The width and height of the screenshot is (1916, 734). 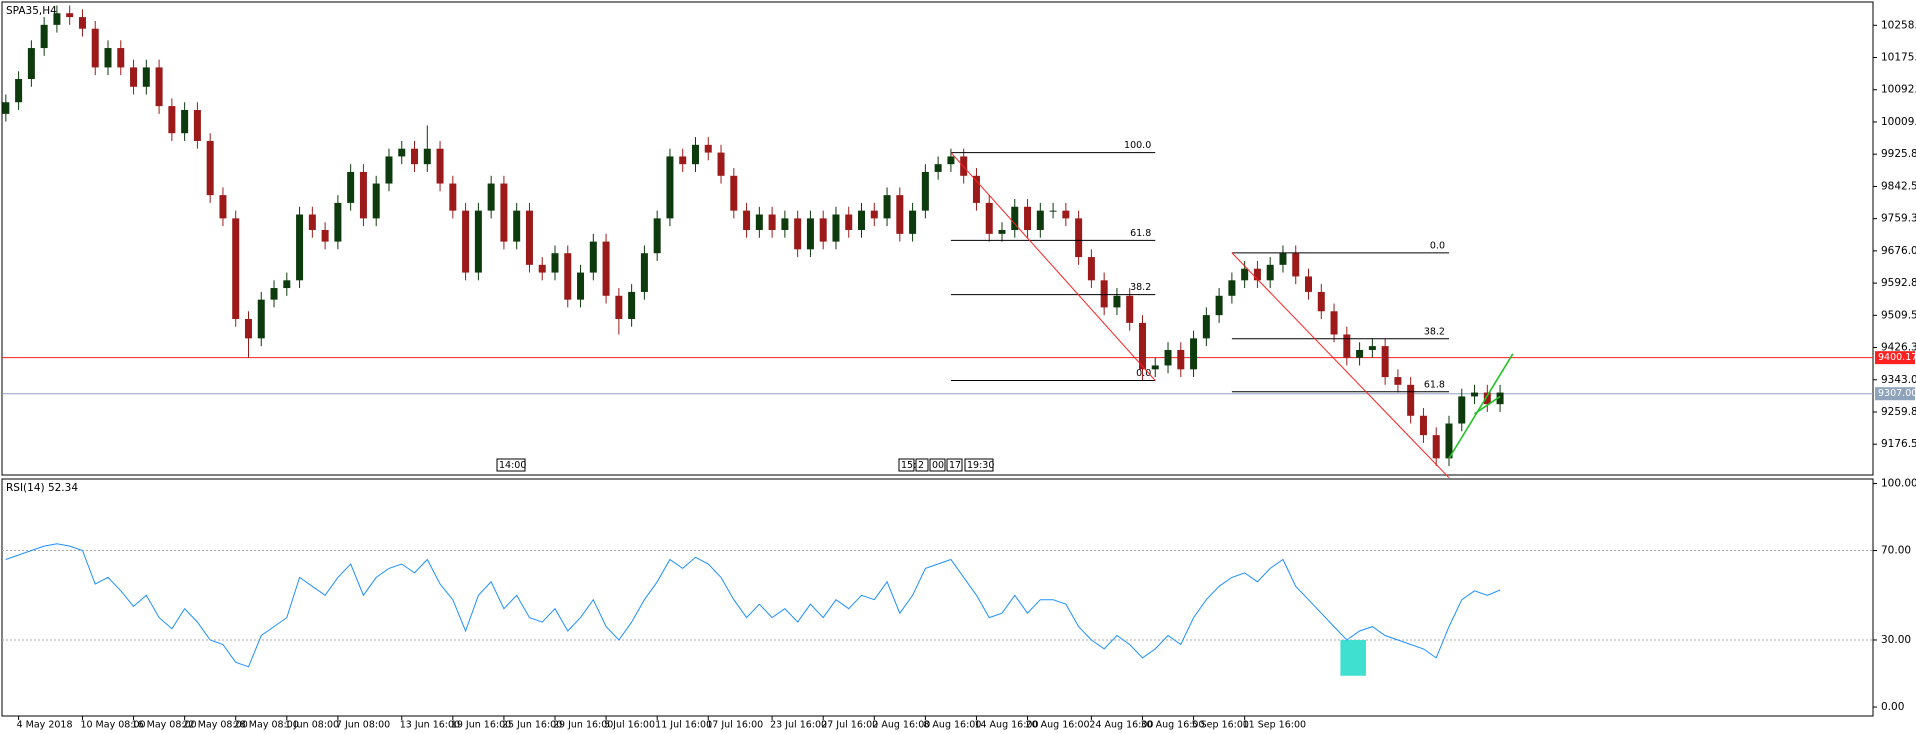 I want to click on rsi-highlight, so click(x=1353, y=657).